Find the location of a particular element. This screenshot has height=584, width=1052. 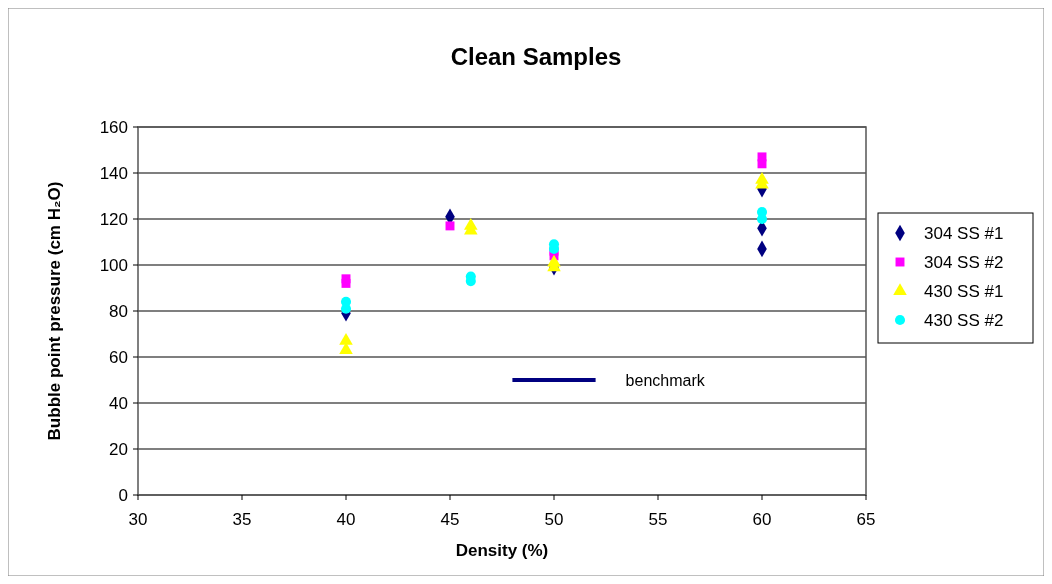

x-tick-label: 65 is located at coordinates (866, 519).